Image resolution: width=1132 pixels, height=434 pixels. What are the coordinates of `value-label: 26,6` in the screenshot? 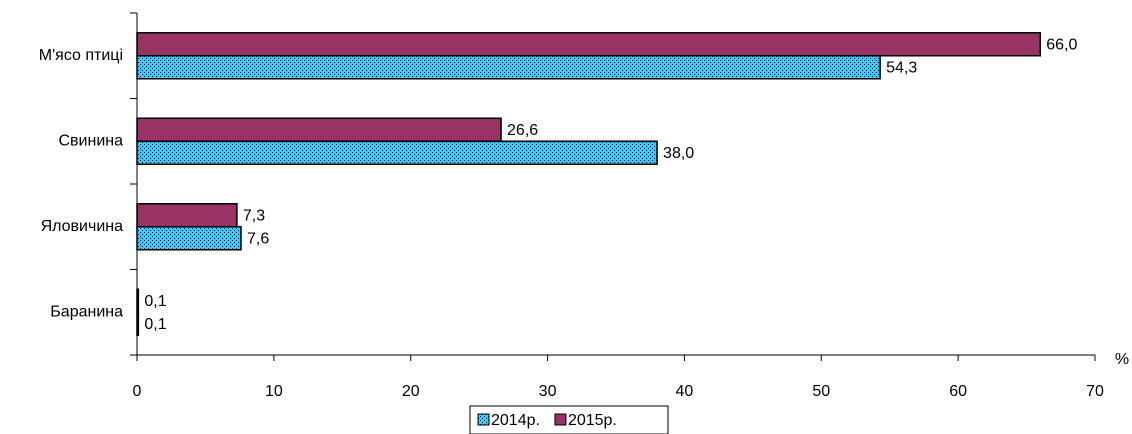 It's located at (522, 130).